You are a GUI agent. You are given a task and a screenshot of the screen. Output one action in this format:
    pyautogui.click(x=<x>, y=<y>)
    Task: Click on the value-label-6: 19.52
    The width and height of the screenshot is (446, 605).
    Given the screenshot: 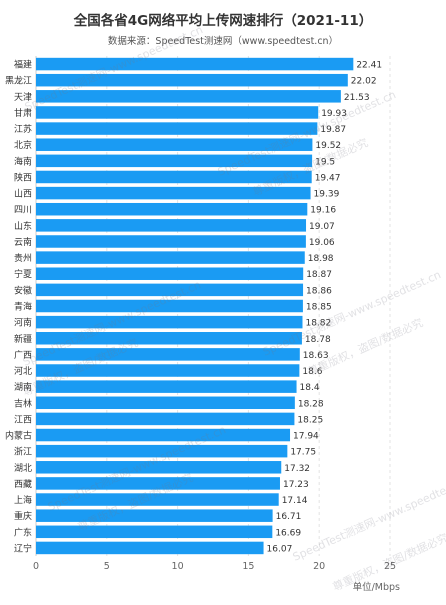 What is the action you would take?
    pyautogui.click(x=328, y=146)
    